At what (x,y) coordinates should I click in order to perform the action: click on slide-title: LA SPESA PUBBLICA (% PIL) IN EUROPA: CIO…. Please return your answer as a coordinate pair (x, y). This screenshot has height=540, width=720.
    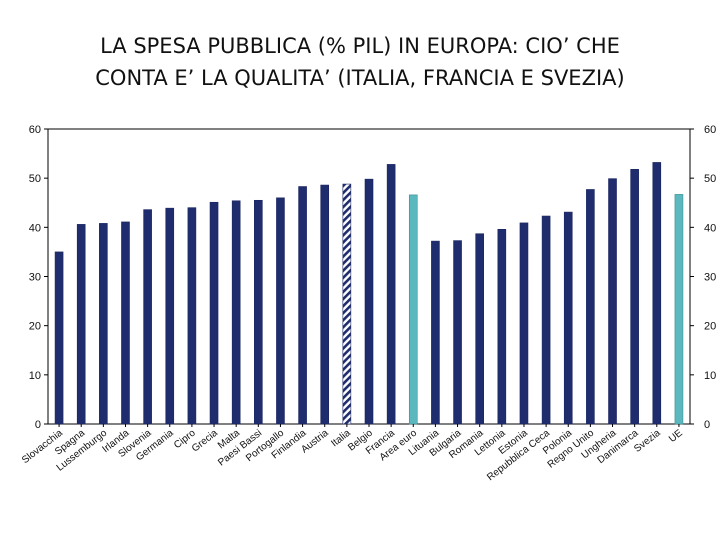
    Looking at the image, I should click on (360, 62).